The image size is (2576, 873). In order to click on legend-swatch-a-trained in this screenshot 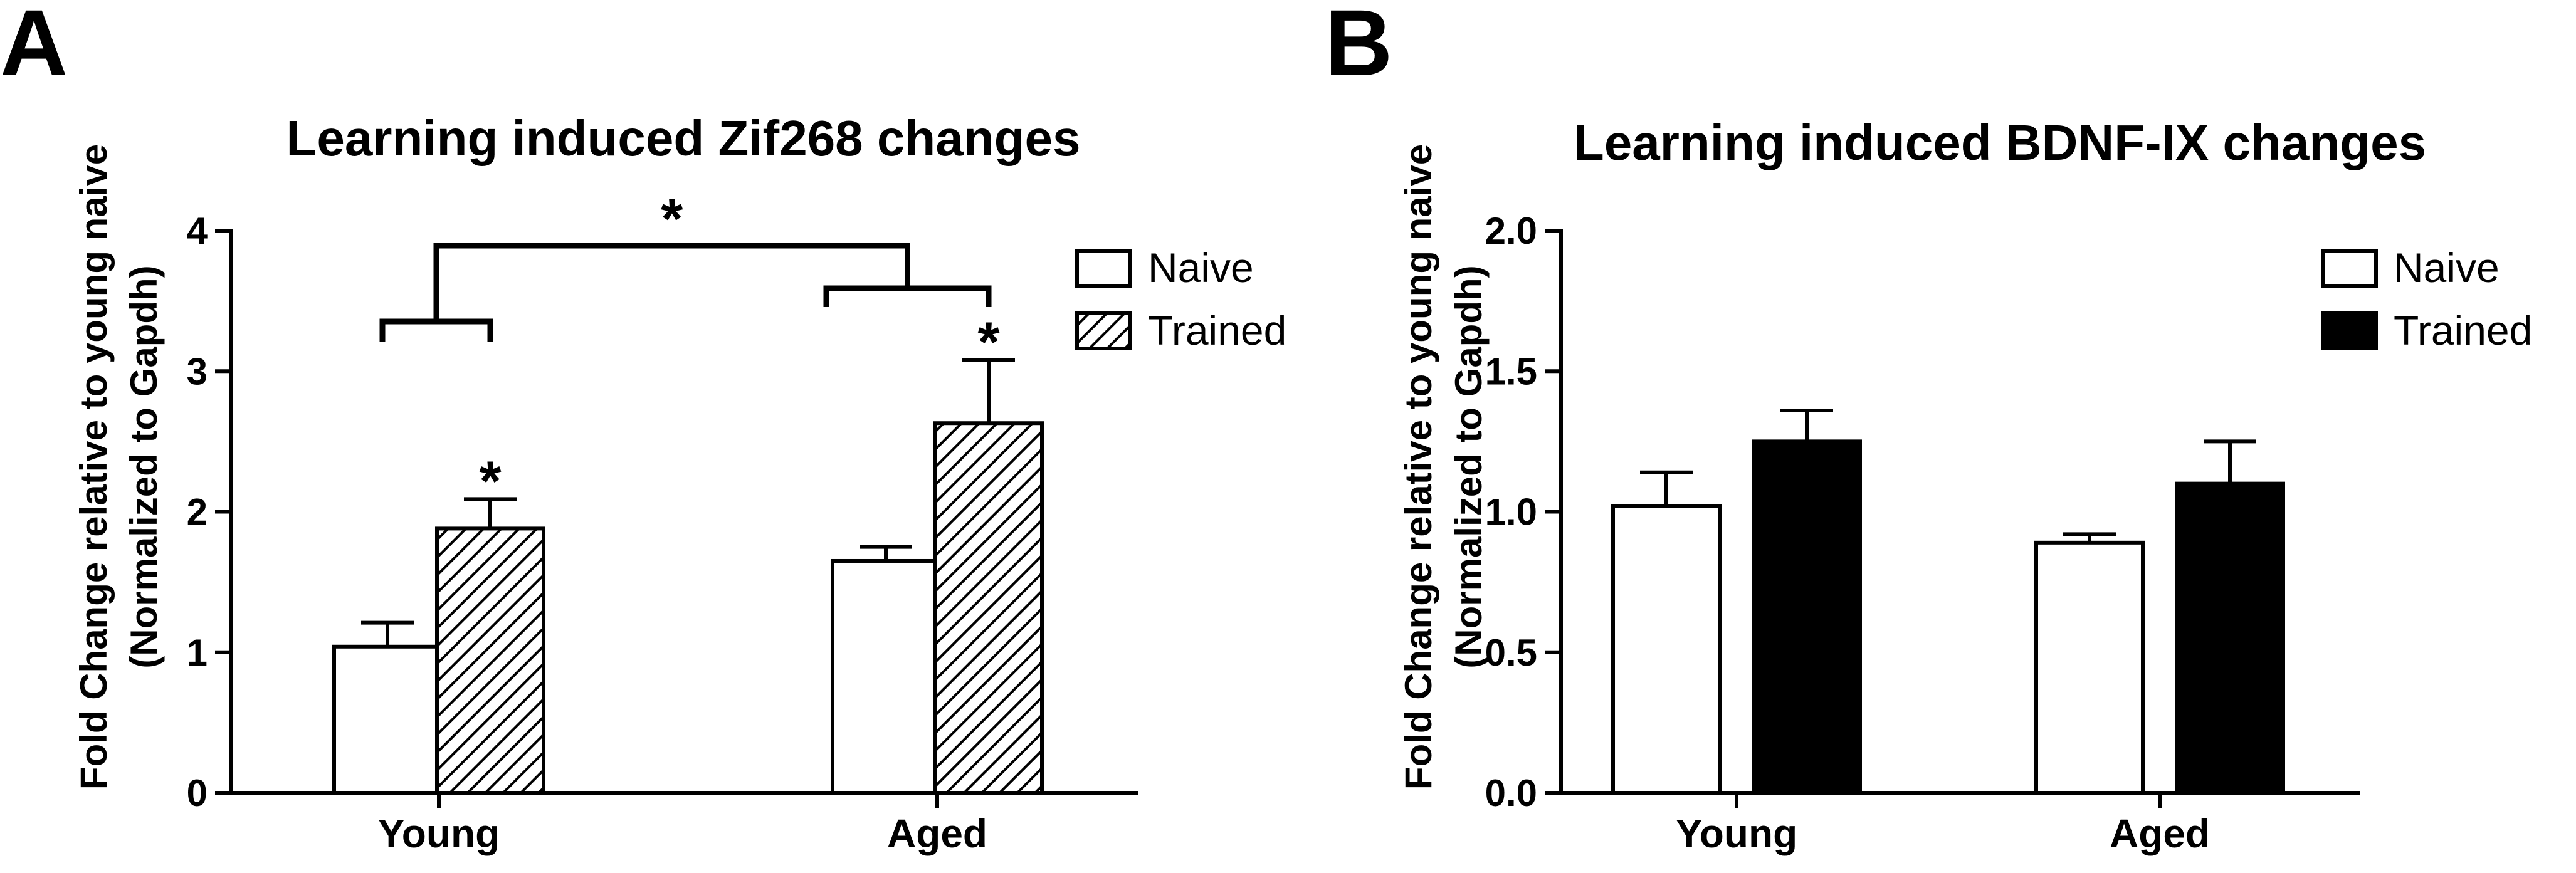, I will do `click(1103, 330)`.